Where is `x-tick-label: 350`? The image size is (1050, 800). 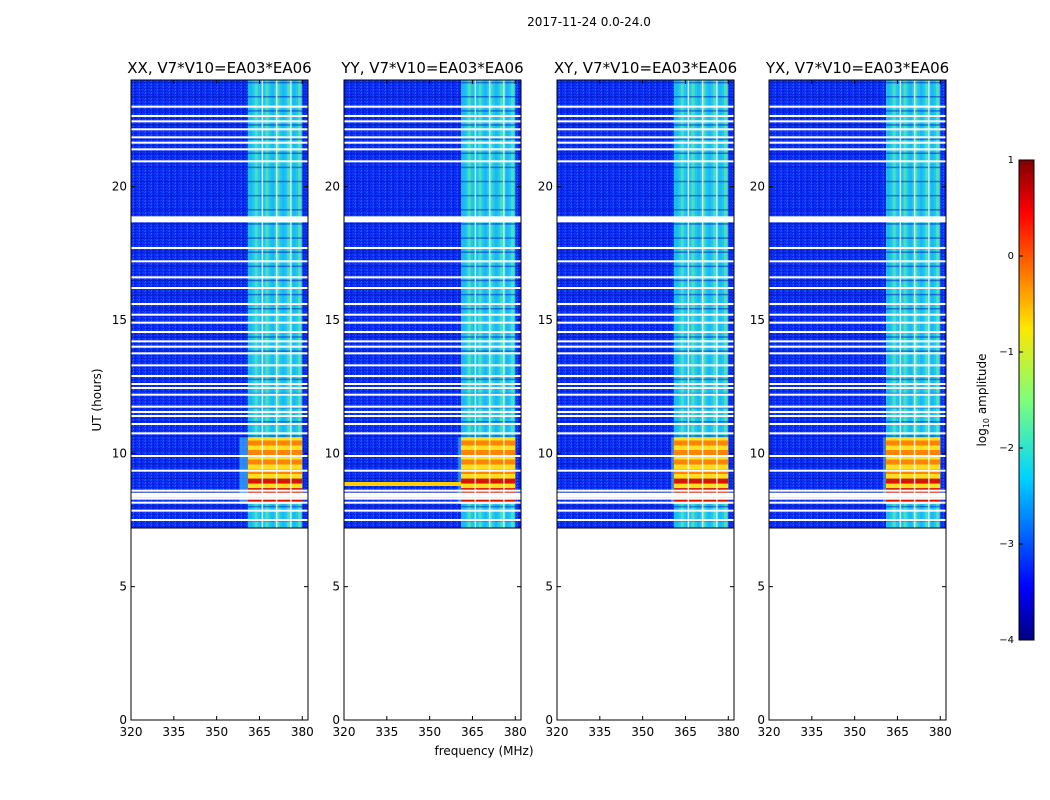
x-tick-label: 350 is located at coordinates (216, 732).